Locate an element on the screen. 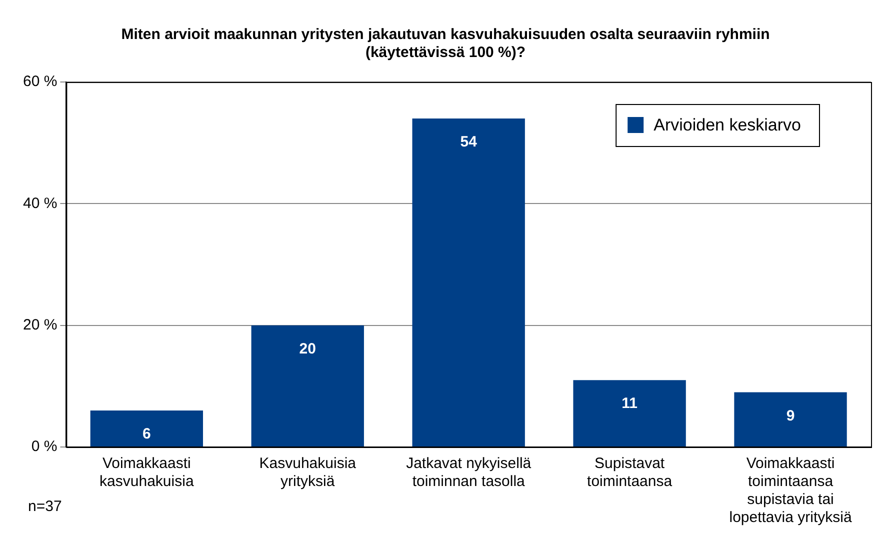 This screenshot has width=889, height=539. data-label: 9 is located at coordinates (790, 415).